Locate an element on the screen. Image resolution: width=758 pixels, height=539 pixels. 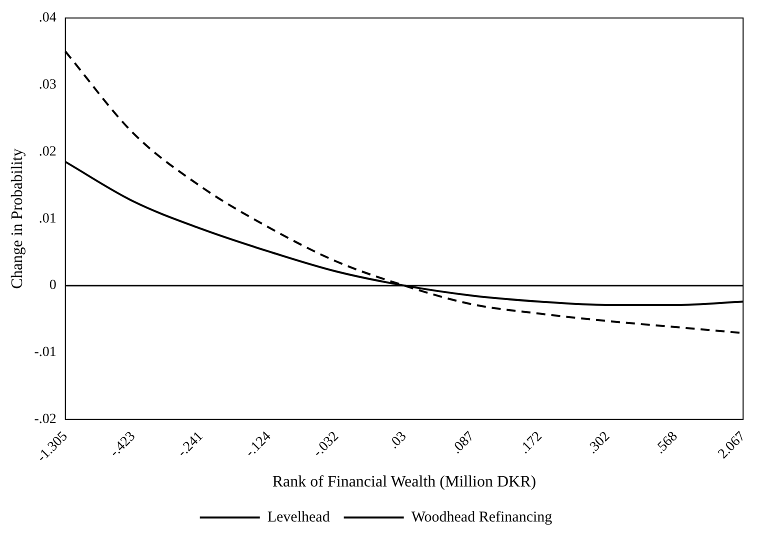
y-tick-label: .01 is located at coordinates (47, 218).